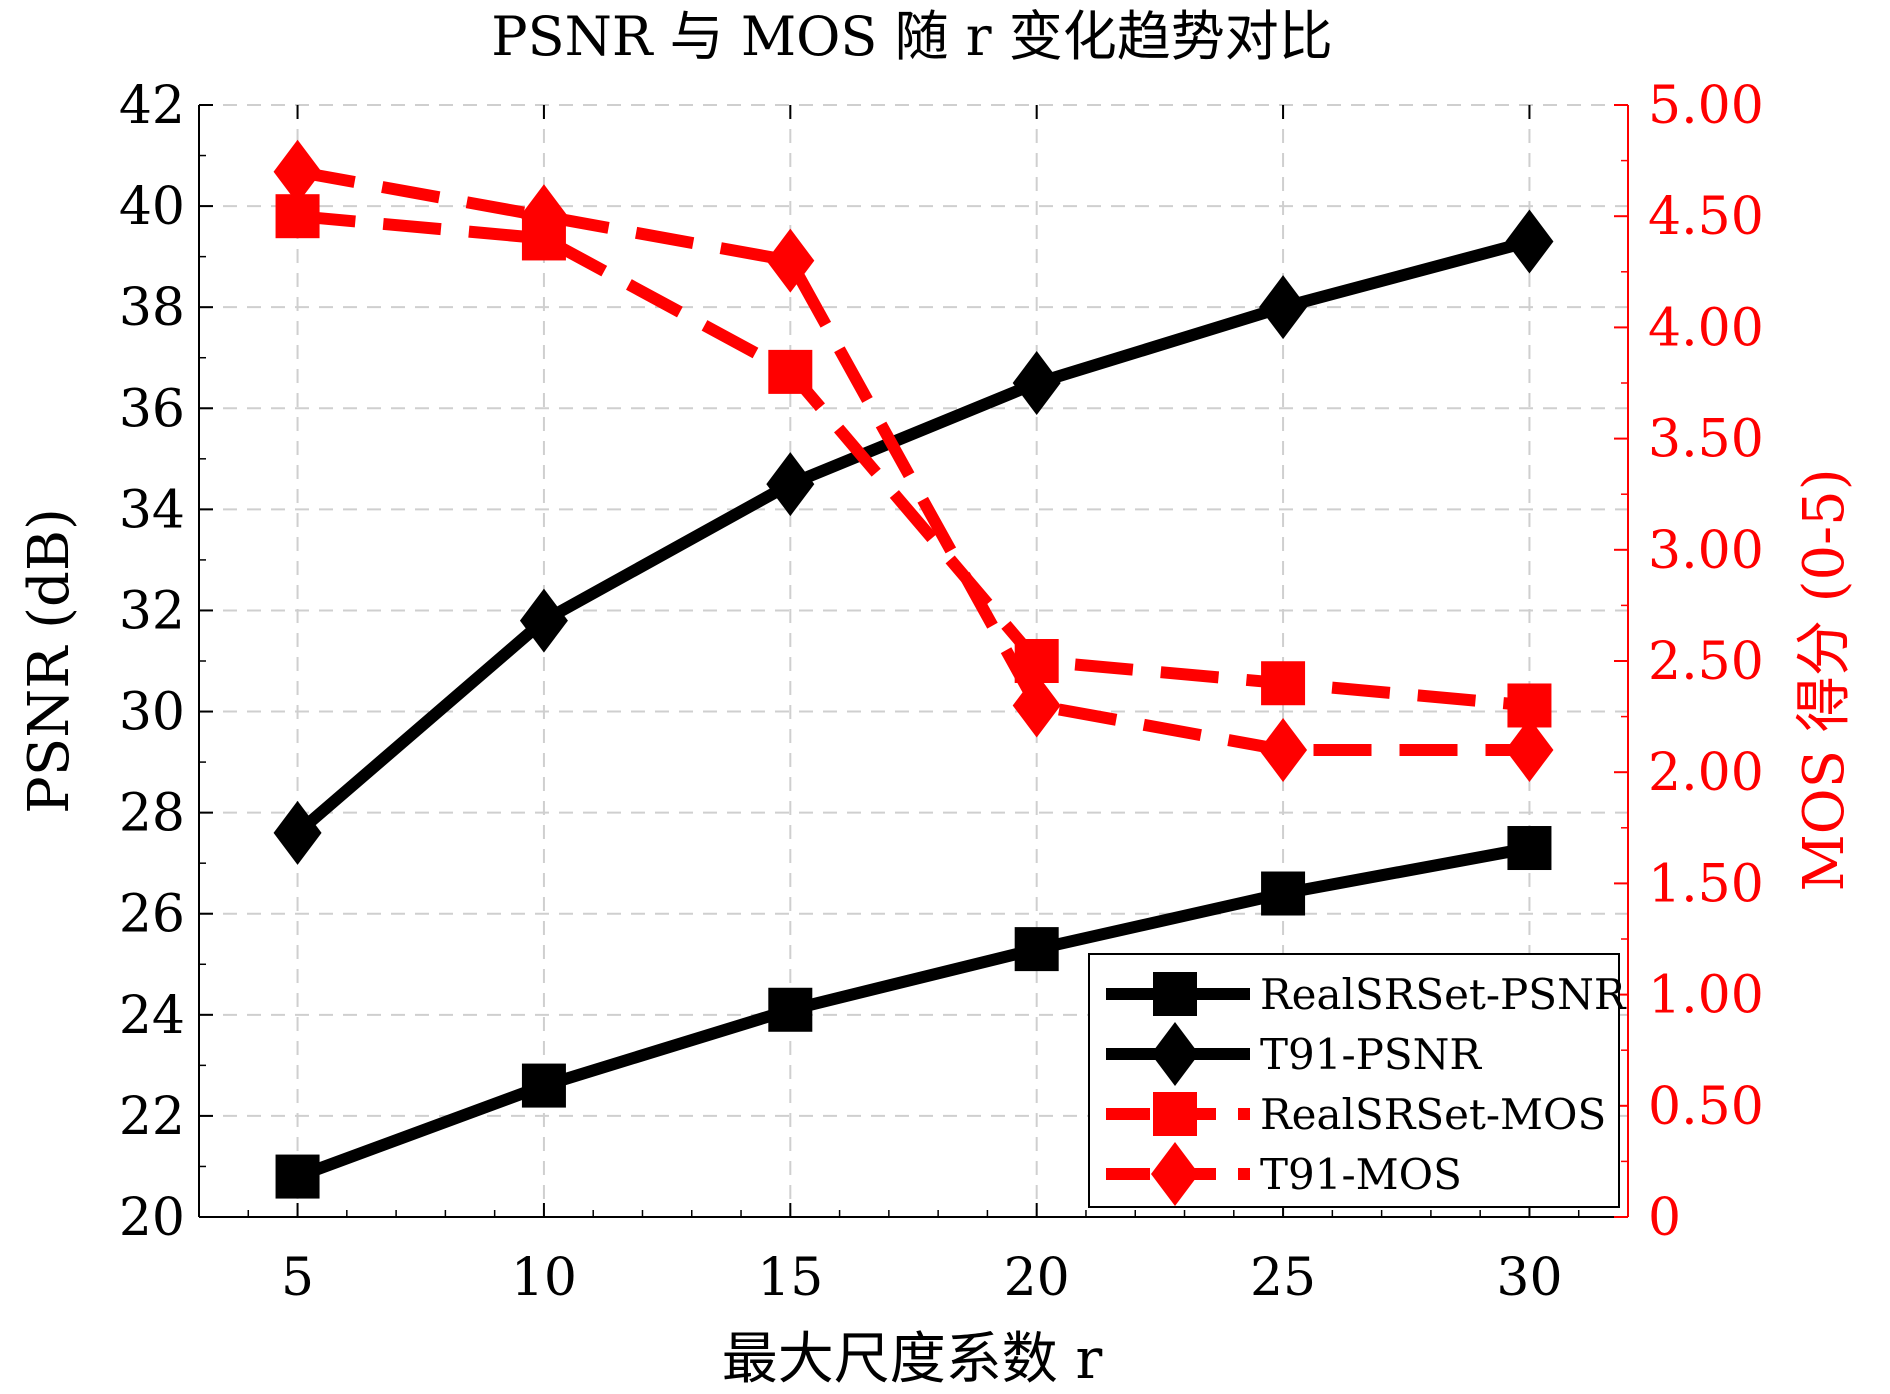 The height and width of the screenshot is (1394, 1890). What do you see at coordinates (297, 1278) in the screenshot?
I see `x-tick-label: 5` at bounding box center [297, 1278].